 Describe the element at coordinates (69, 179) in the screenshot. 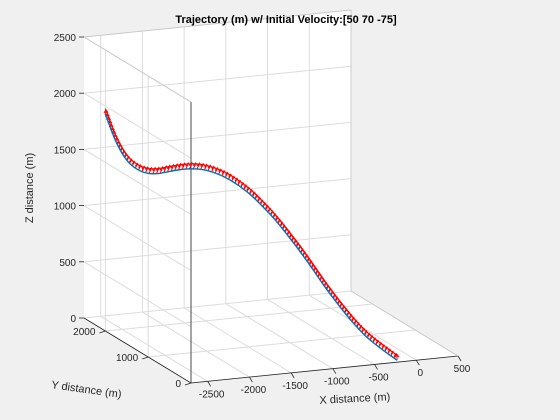

I see `z-axis-ticks: 0 500 1000 1500 2000 2500` at that location.